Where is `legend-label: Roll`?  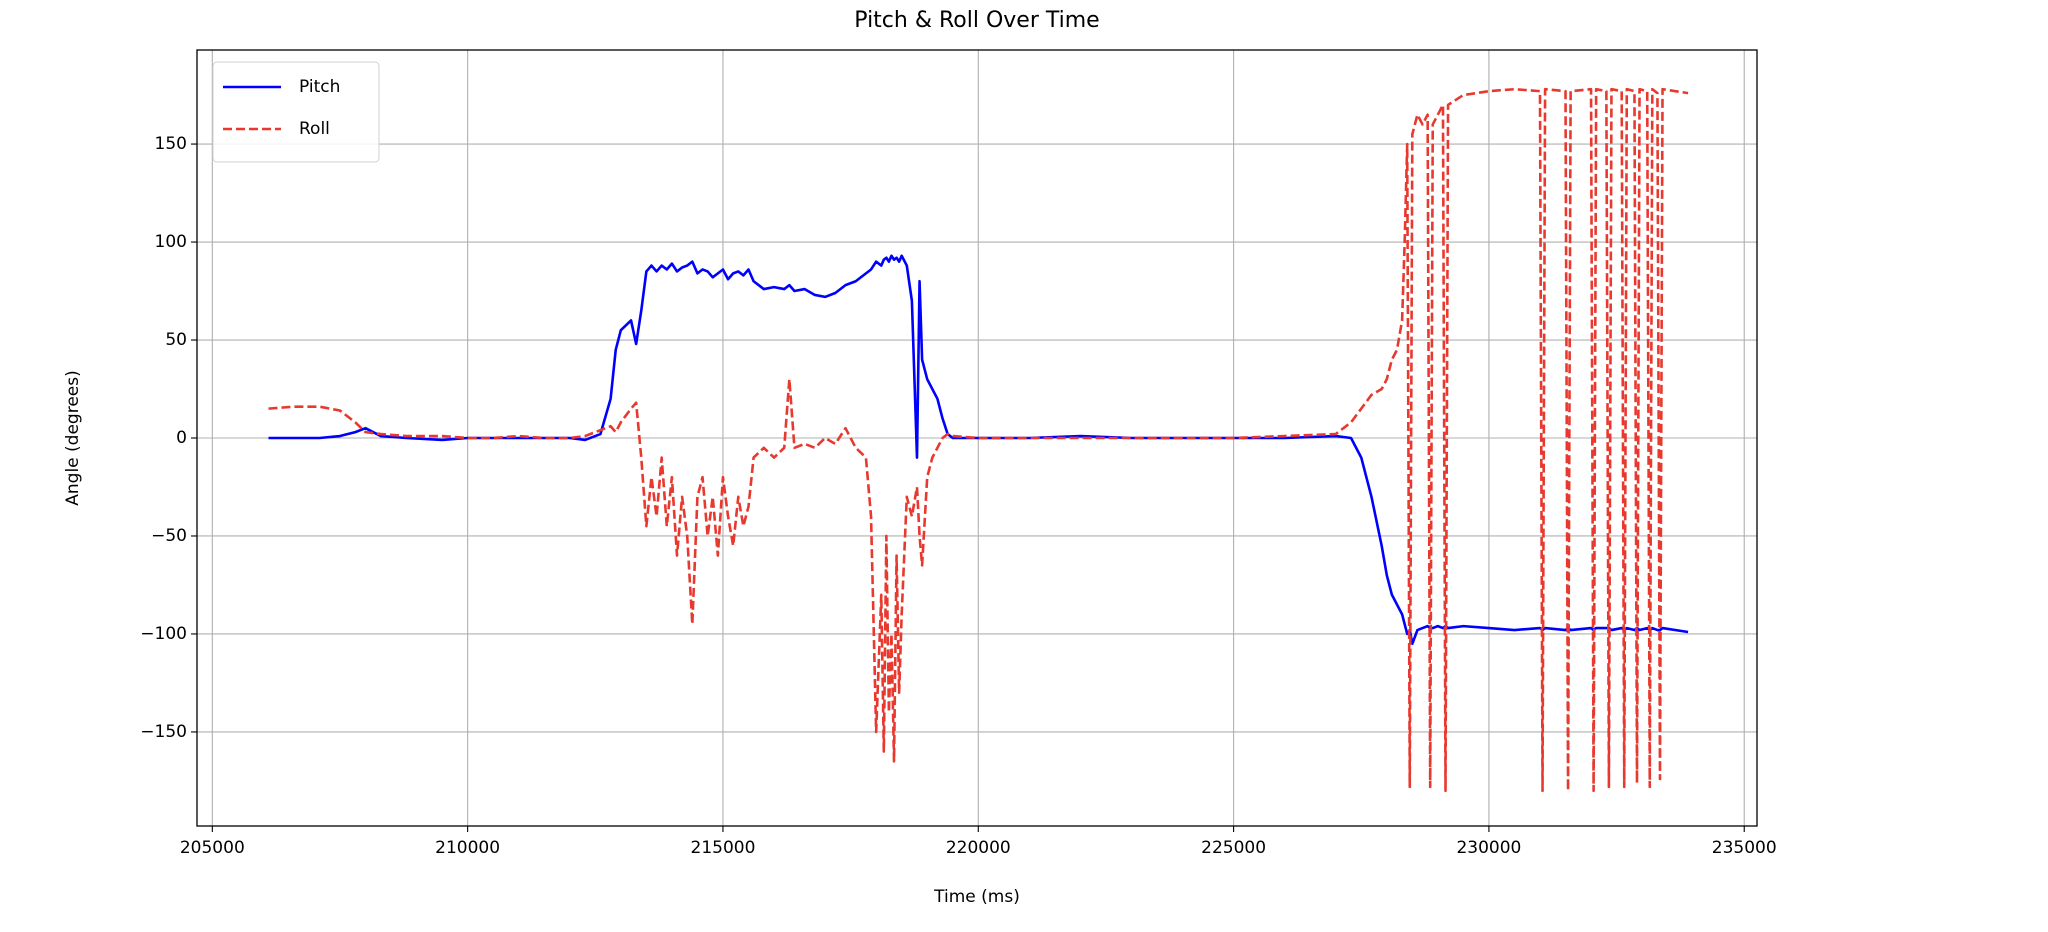
legend-label: Roll is located at coordinates (314, 129).